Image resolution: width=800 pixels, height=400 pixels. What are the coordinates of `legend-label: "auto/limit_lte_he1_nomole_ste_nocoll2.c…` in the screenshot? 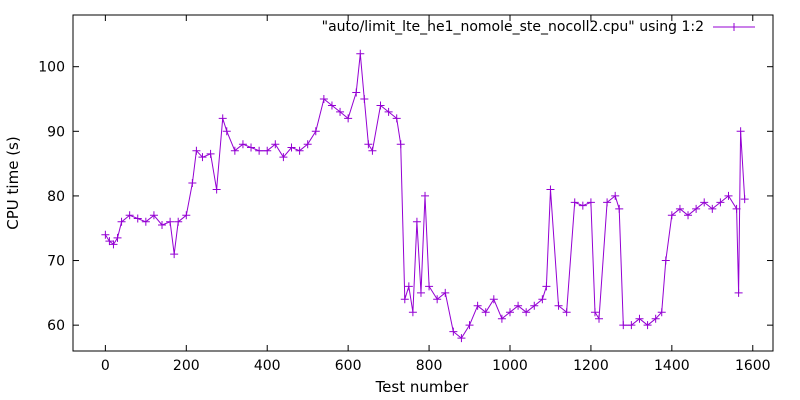 It's located at (513, 27).